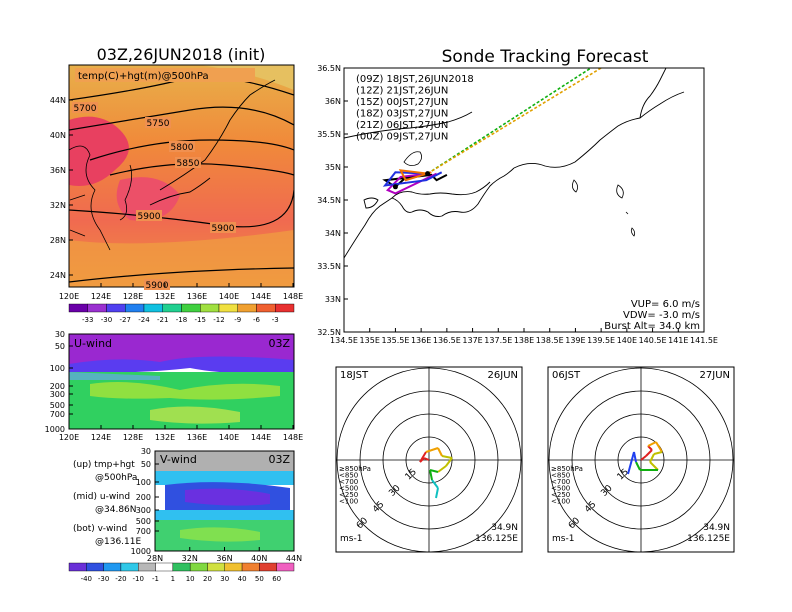 The image size is (792, 612). Describe the element at coordinates (190, 579) in the screenshot. I see `wind-colorbar-label-6: 10` at that location.